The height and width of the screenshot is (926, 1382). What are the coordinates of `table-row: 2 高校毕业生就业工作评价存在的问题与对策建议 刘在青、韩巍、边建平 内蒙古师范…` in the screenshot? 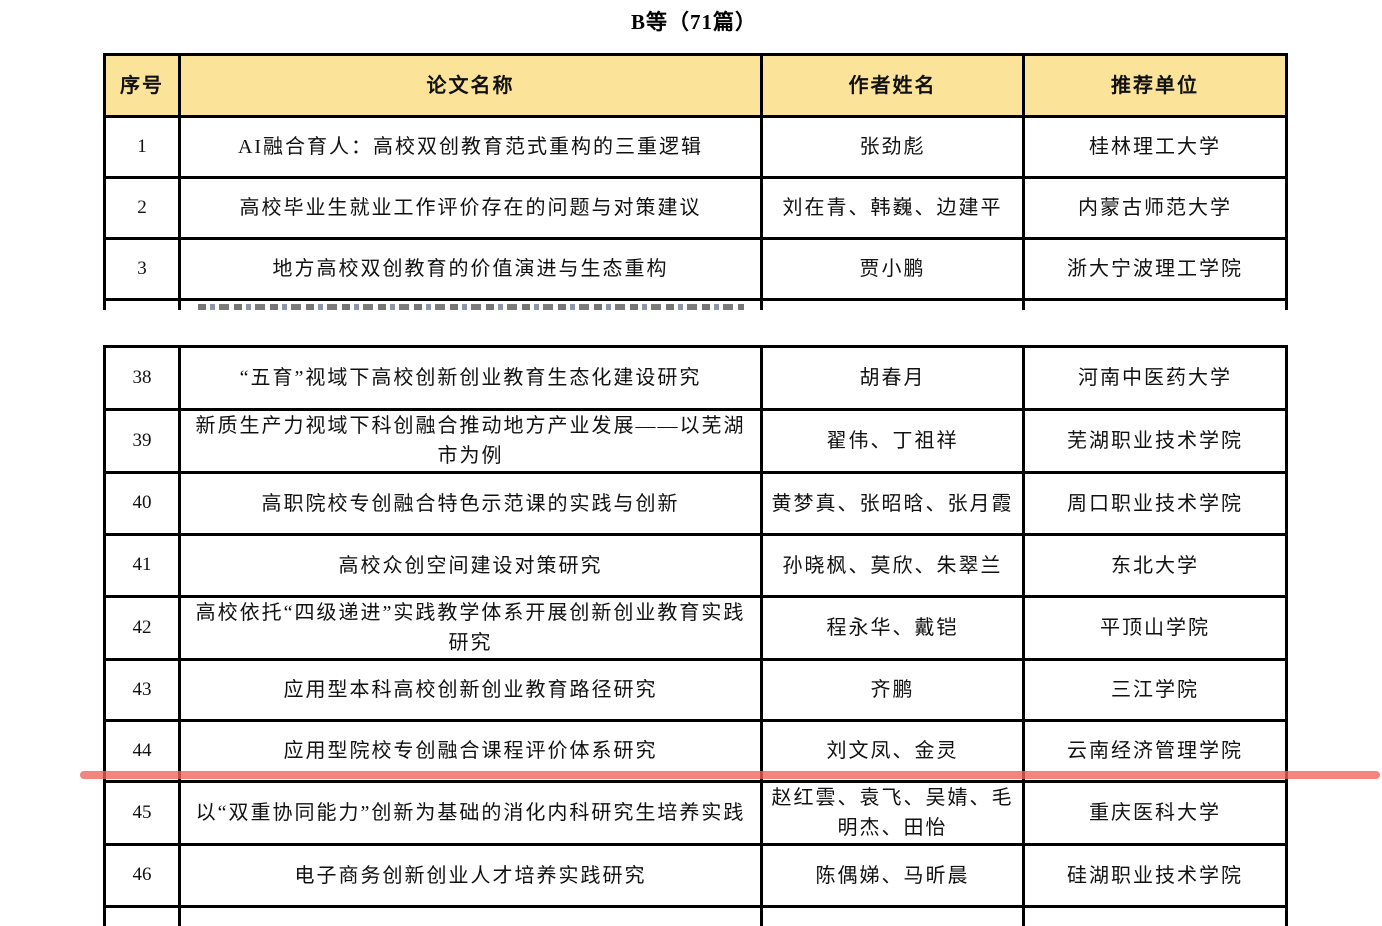 It's located at (695, 208).